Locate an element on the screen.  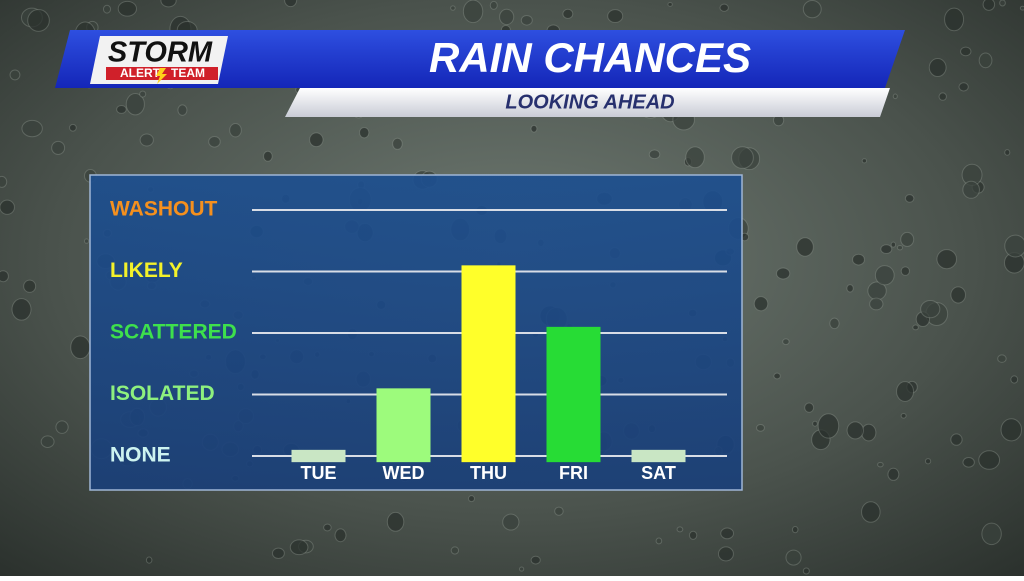
title-banner is located at coordinates (480, 59).